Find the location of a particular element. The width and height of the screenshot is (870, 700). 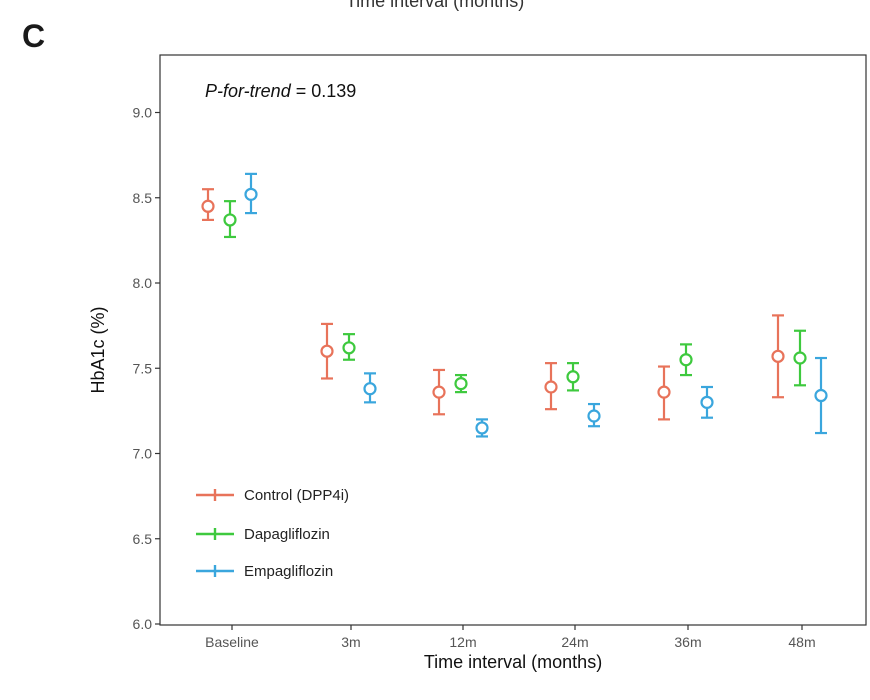

x-tick-label: 3m is located at coordinates (350, 642).